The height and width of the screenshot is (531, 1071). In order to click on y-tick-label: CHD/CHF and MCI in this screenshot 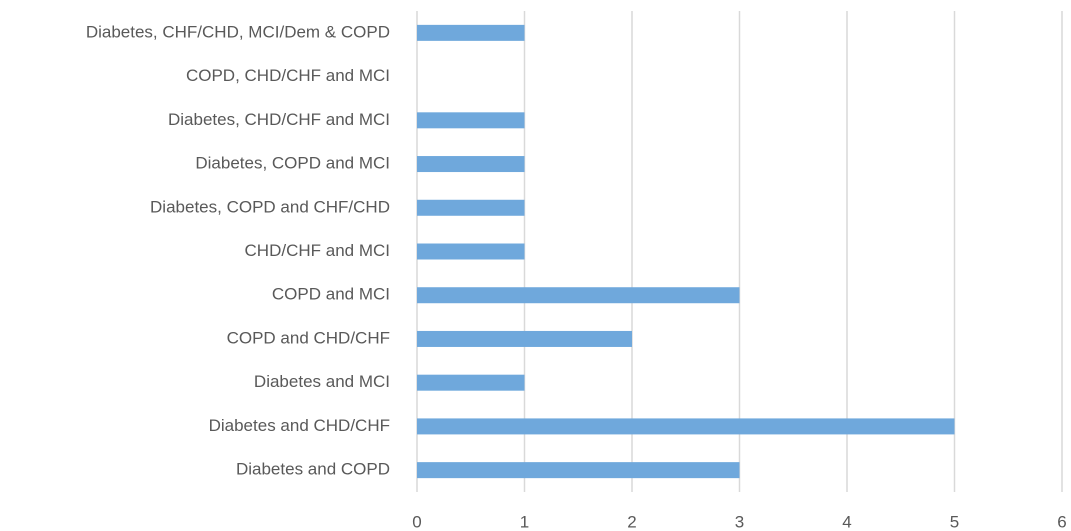, I will do `click(317, 250)`.